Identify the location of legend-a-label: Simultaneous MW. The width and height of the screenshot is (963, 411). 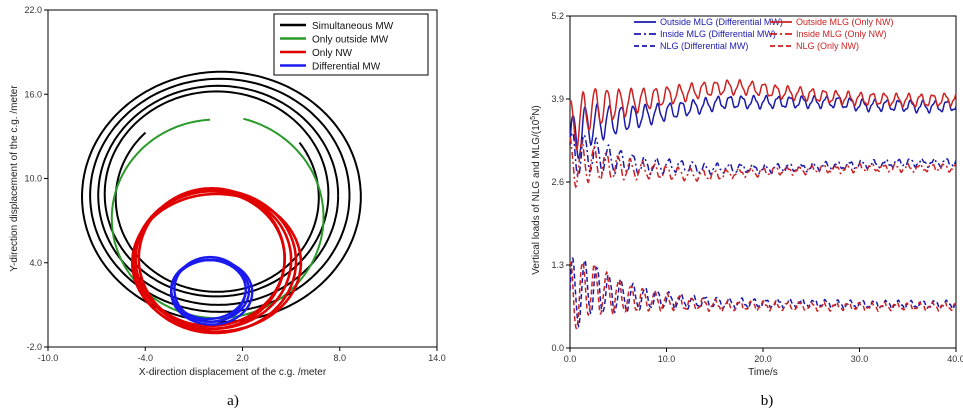
(353, 26).